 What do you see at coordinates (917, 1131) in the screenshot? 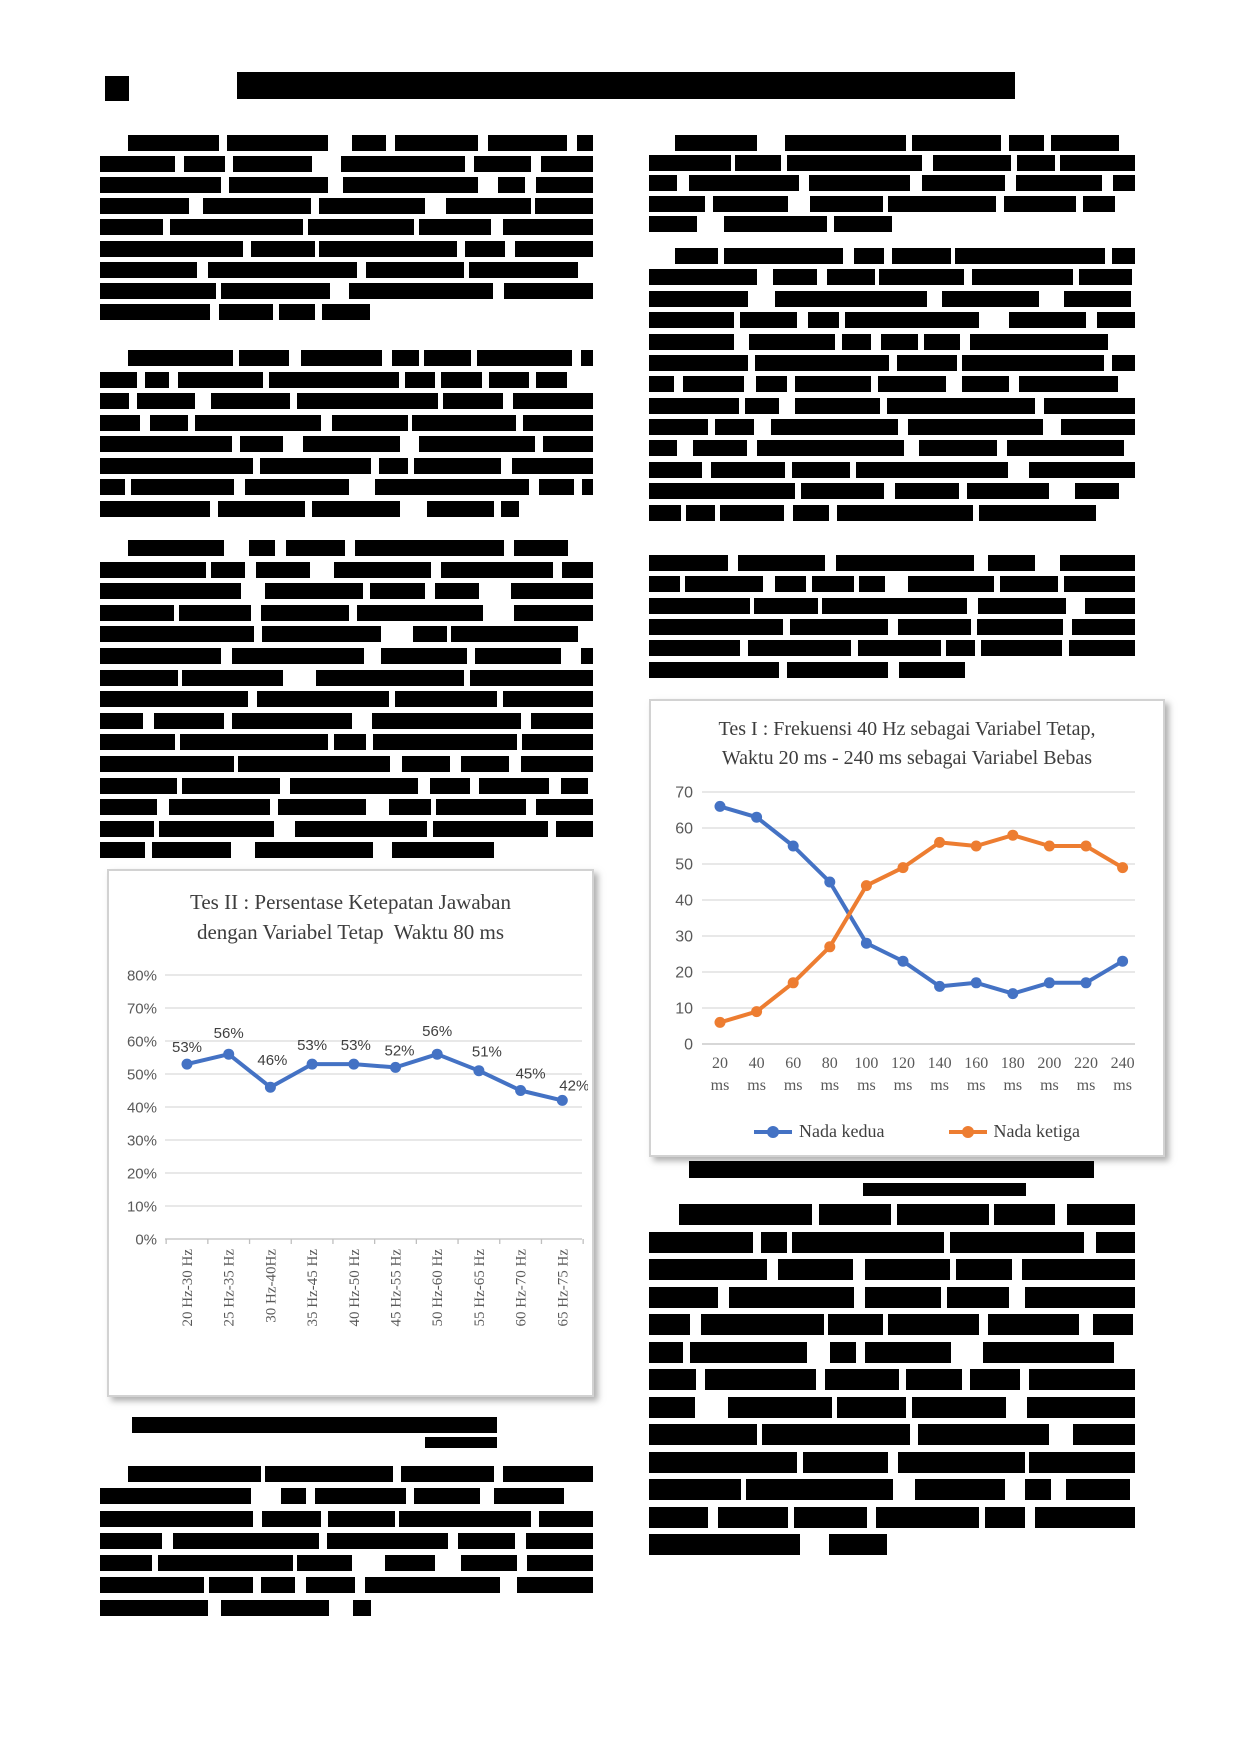
I see `chart-tes1-legend: Nada kedua Nada ketiga` at bounding box center [917, 1131].